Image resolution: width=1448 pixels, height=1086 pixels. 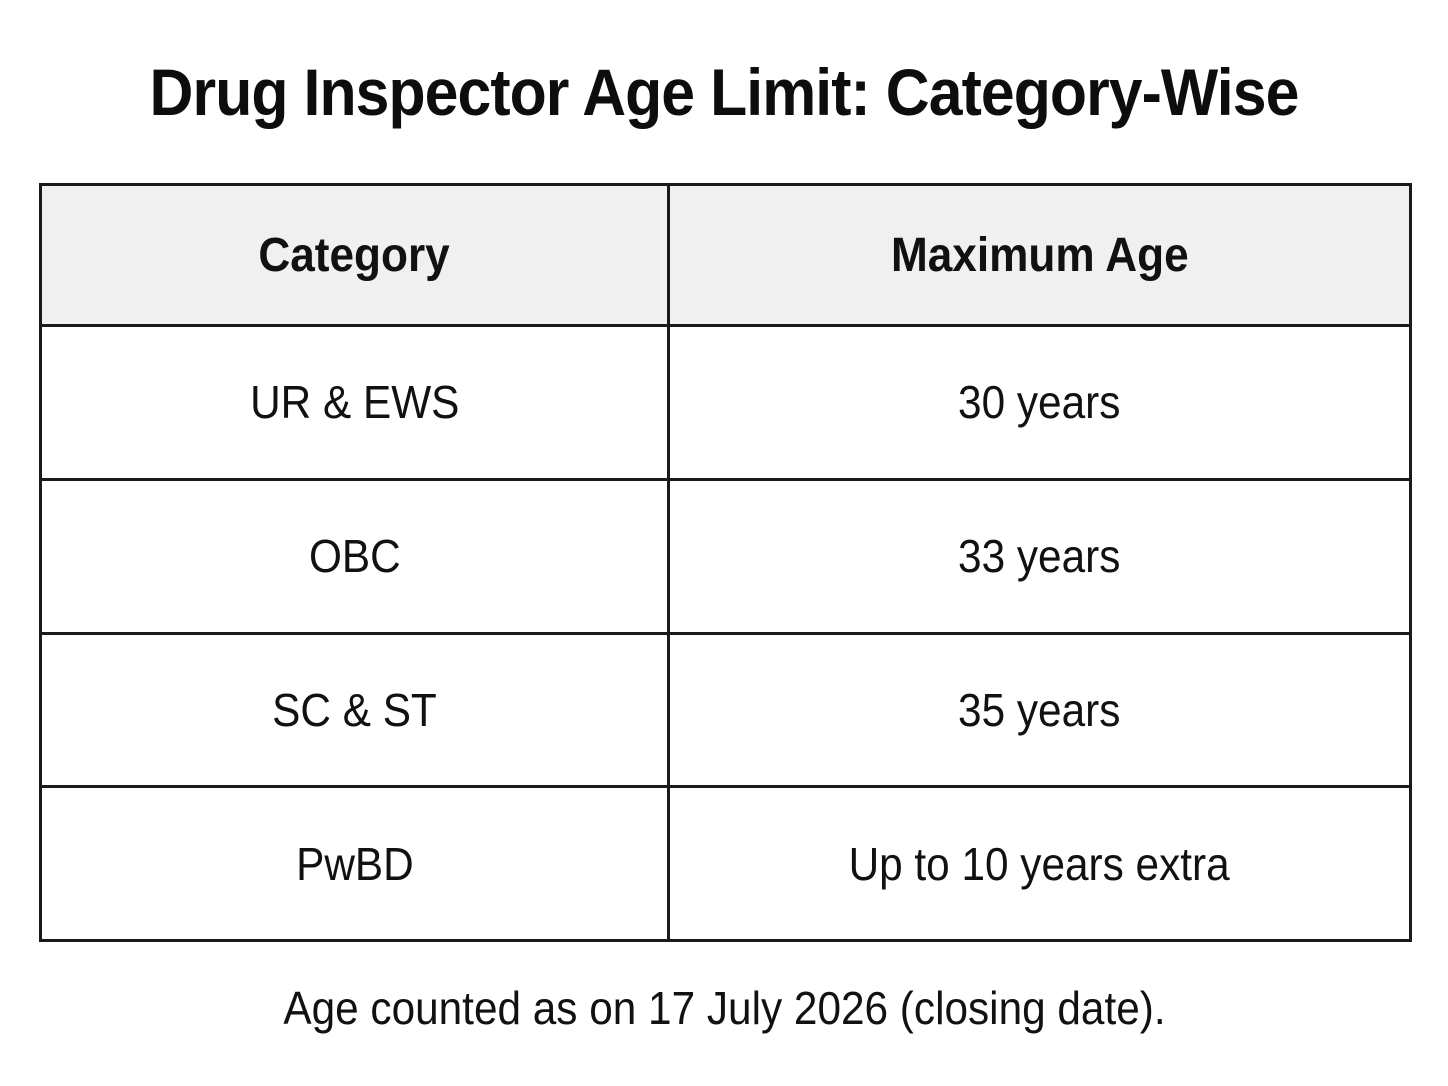 I want to click on maximum-age-value: Up to 10 years extra, so click(x=1039, y=863).